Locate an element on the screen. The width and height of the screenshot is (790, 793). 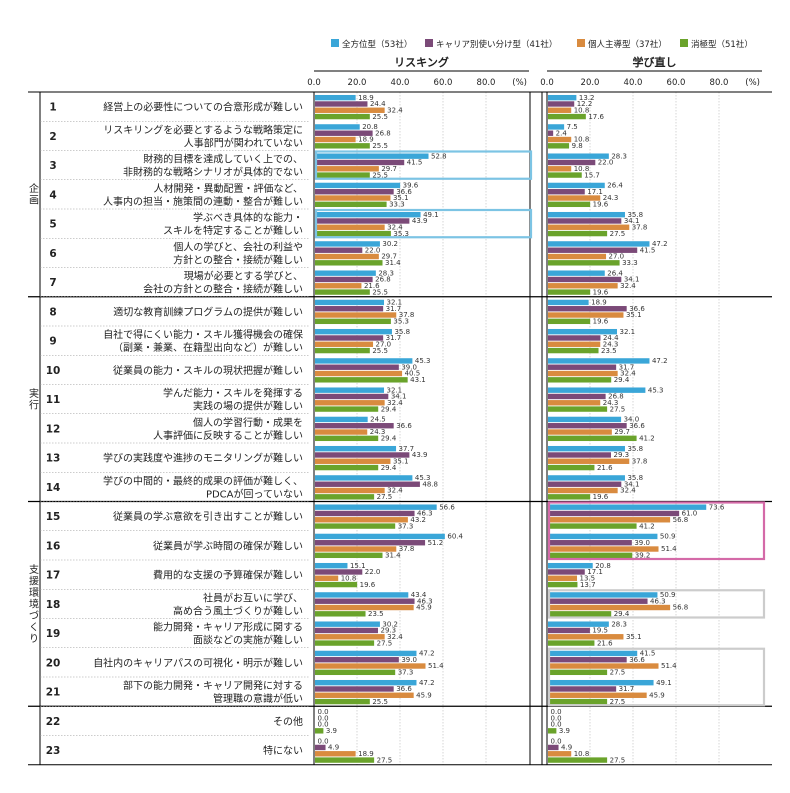
value-label: 27.0 is located at coordinates (617, 257).